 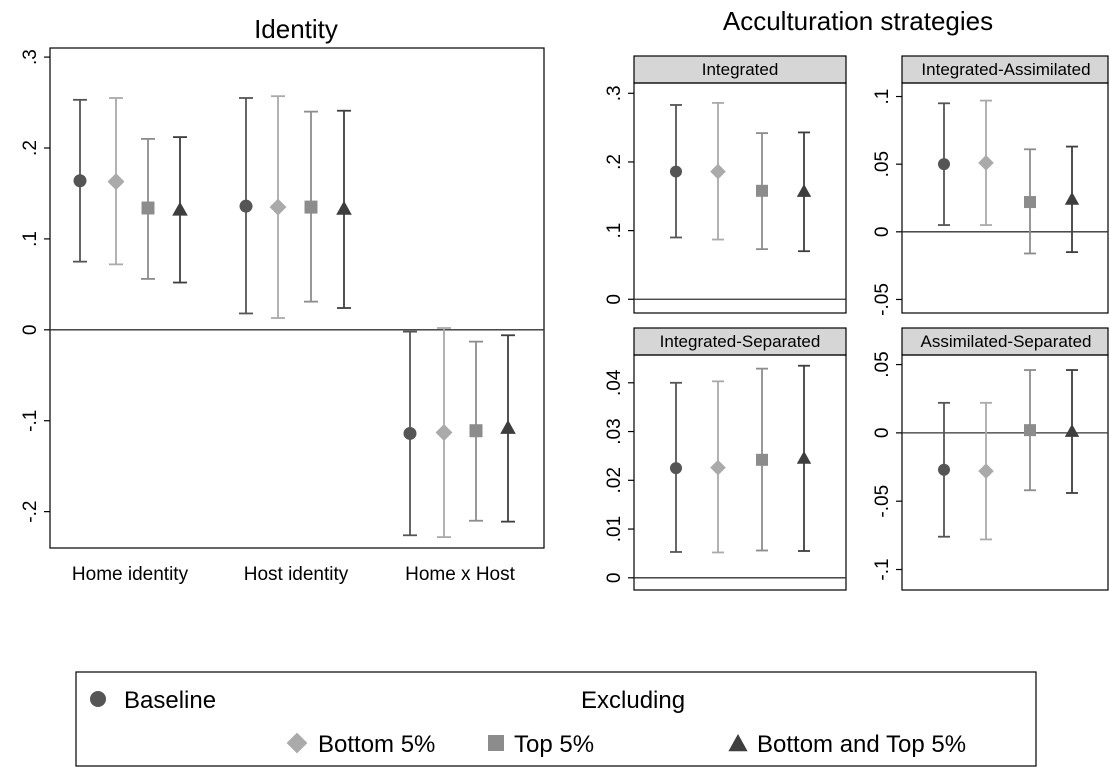 I want to click on integrated-chart: Integrated 0 .1 .2 .3, so click(x=725, y=184).